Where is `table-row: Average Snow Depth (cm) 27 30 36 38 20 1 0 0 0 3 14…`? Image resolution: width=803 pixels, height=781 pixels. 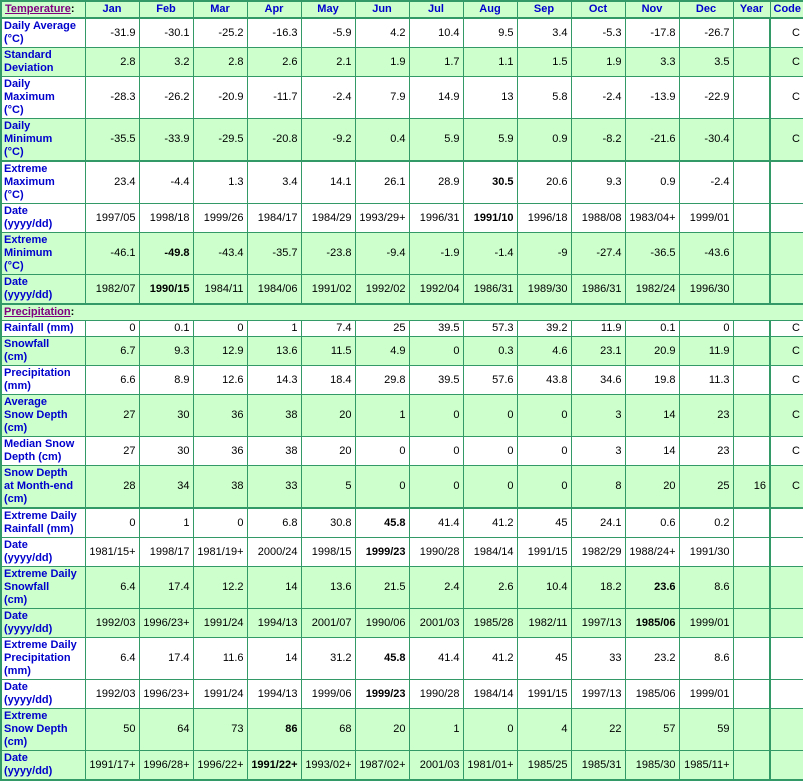
table-row: Average Snow Depth (cm) 27 30 36 38 20 1 0 0 0 3 14… is located at coordinates (401, 415).